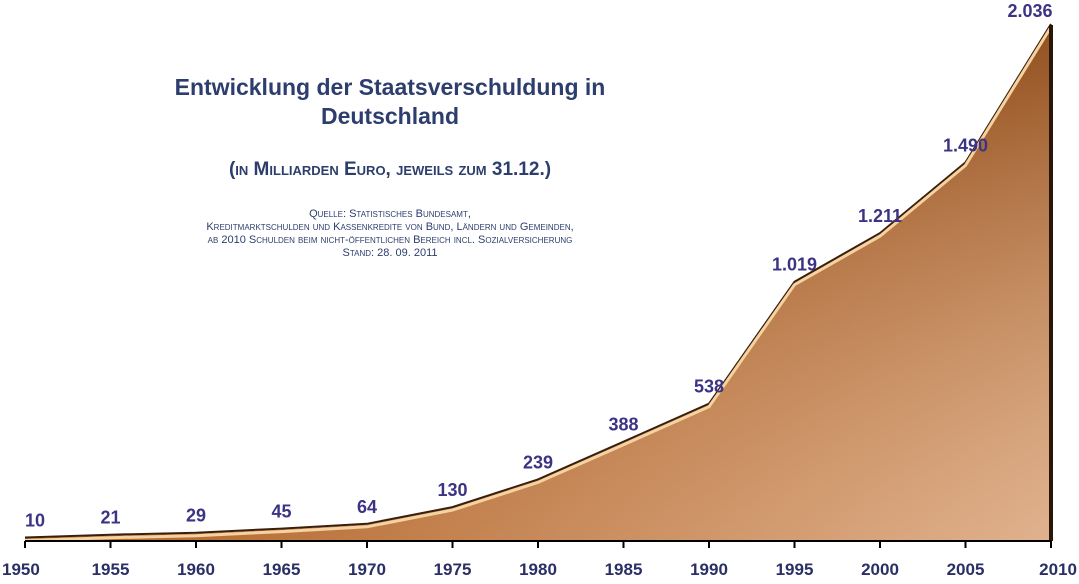  Describe the element at coordinates (624, 569) in the screenshot. I see `x-tick-label: 1985` at that location.